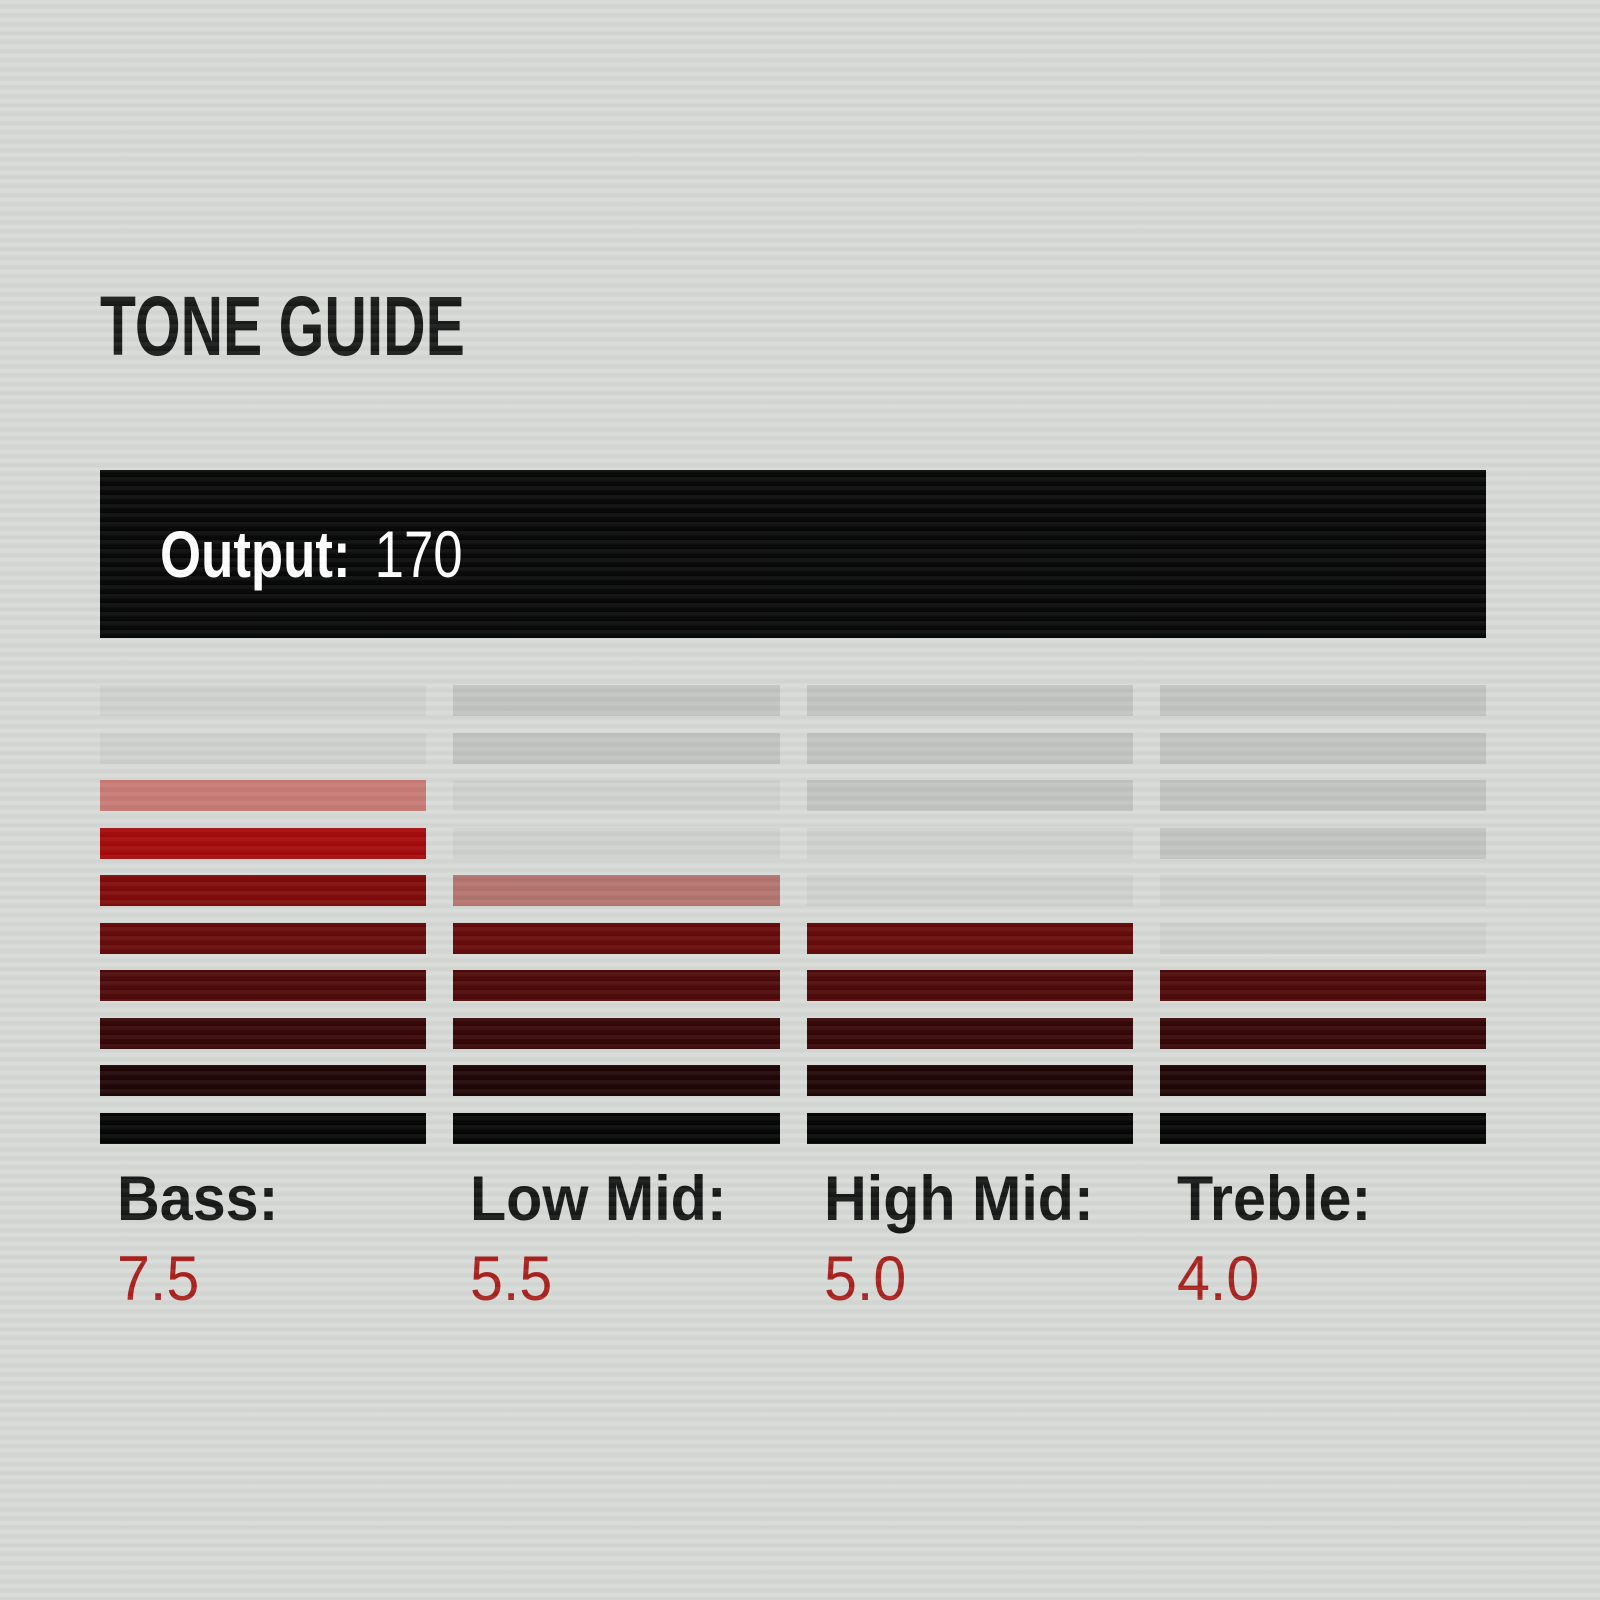  Describe the element at coordinates (282, 326) in the screenshot. I see `page-title: TONE GUIDE` at that location.